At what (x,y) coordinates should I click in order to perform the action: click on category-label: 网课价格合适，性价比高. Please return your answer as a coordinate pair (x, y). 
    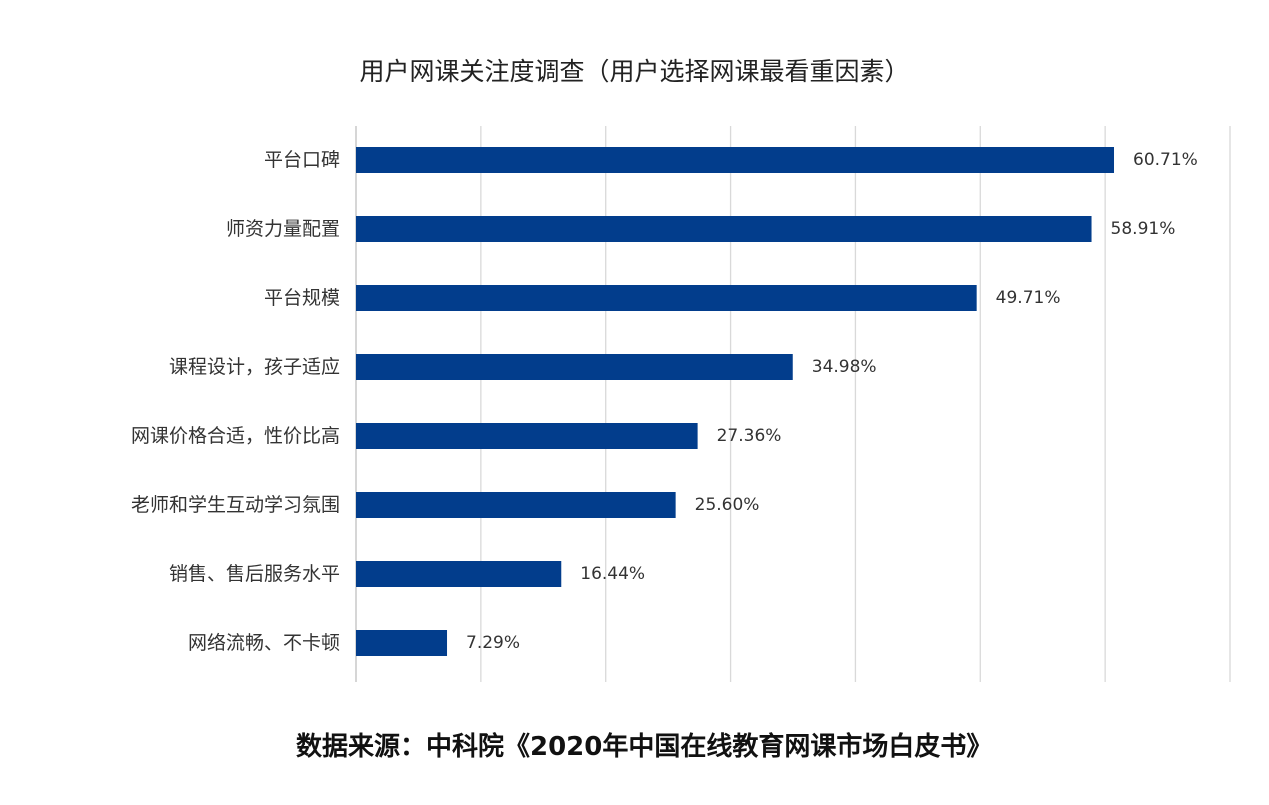
    Looking at the image, I should click on (235, 436).